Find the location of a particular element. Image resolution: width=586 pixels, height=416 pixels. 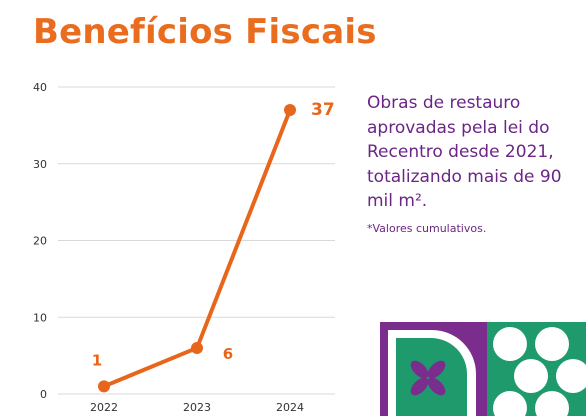

data-label: 6 is located at coordinates (228, 354).